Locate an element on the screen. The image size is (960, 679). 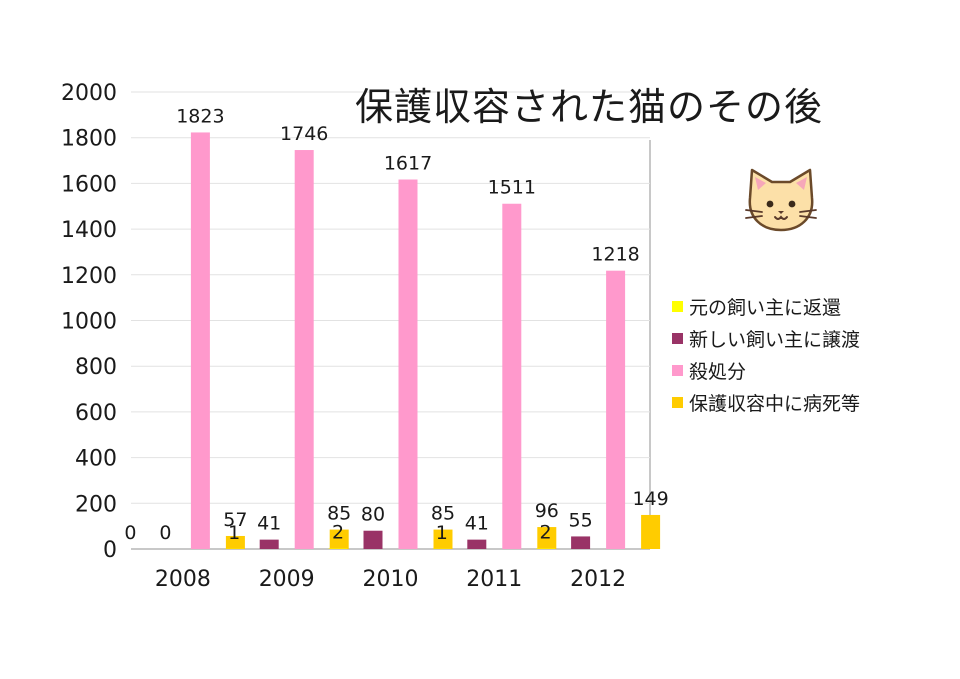
data-label: 1511 is located at coordinates (512, 188).